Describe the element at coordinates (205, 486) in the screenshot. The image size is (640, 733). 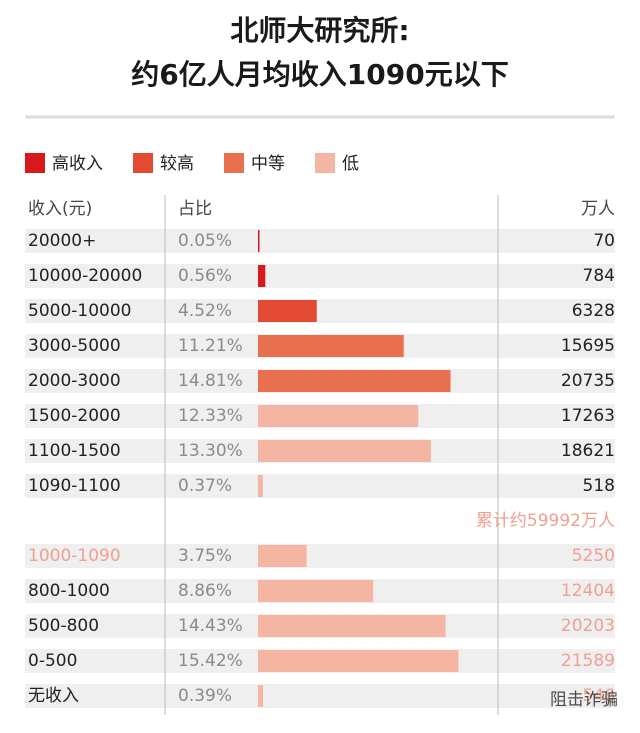
I see `percent-label: 0.37%` at that location.